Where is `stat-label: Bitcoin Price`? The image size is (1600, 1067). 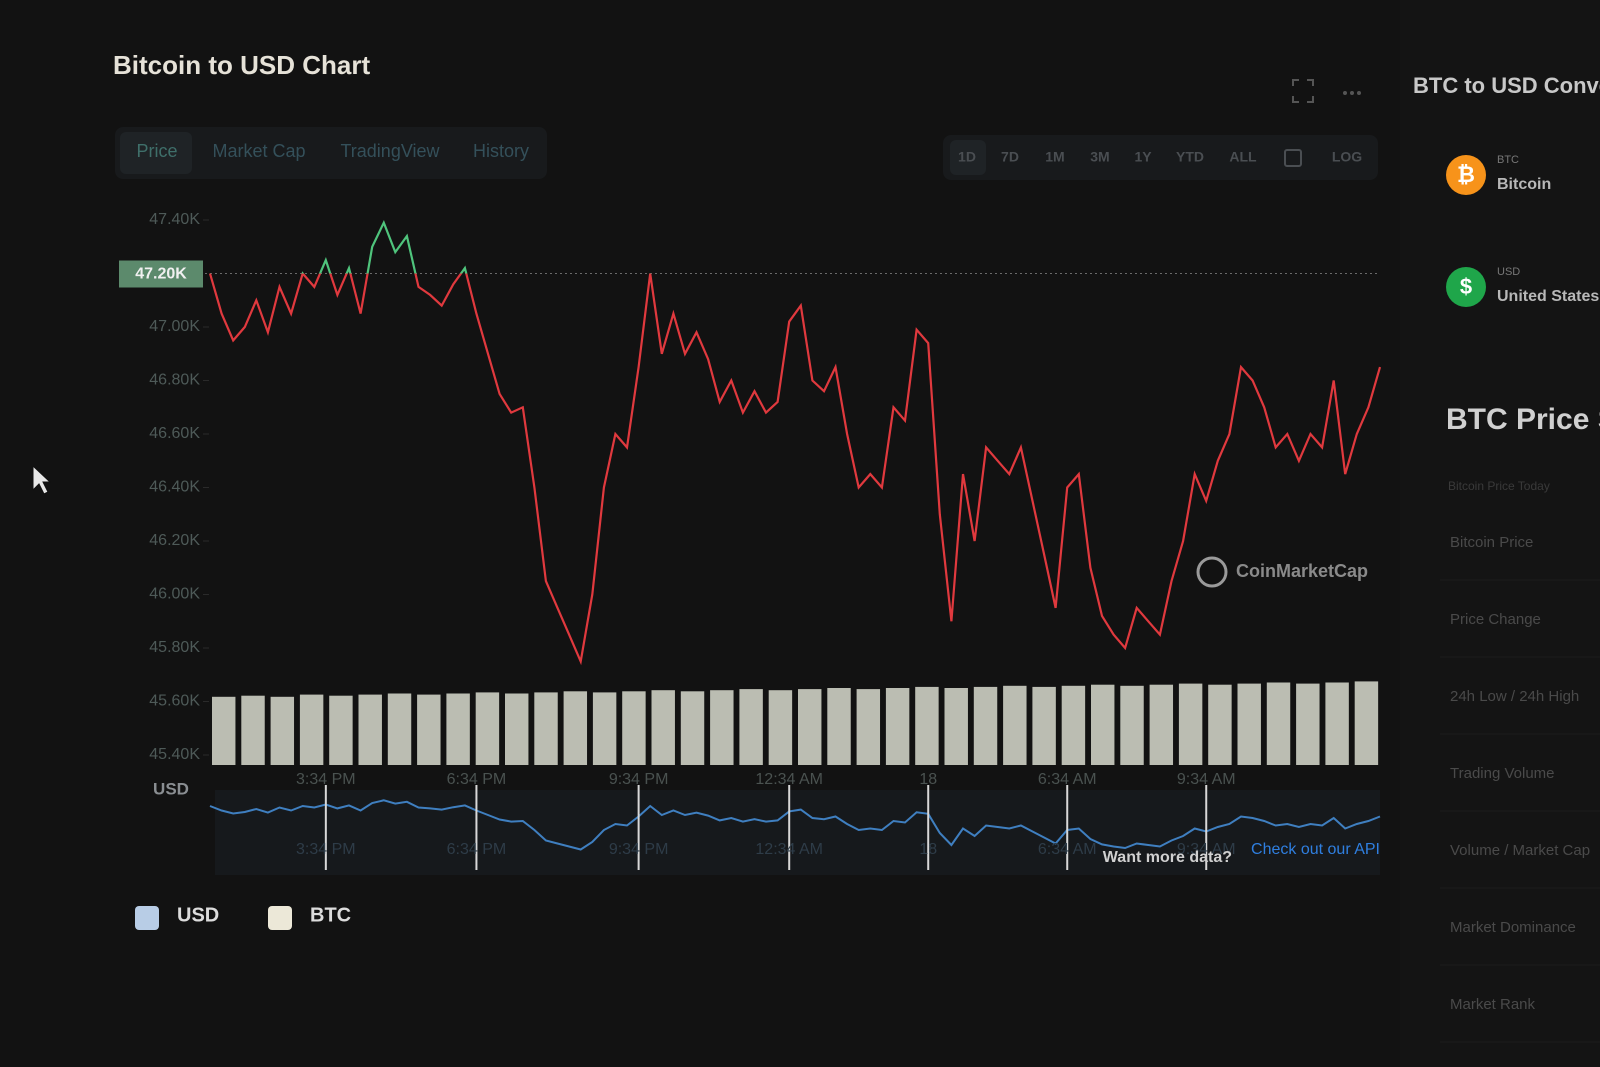
stat-label: Bitcoin Price is located at coordinates (1491, 542).